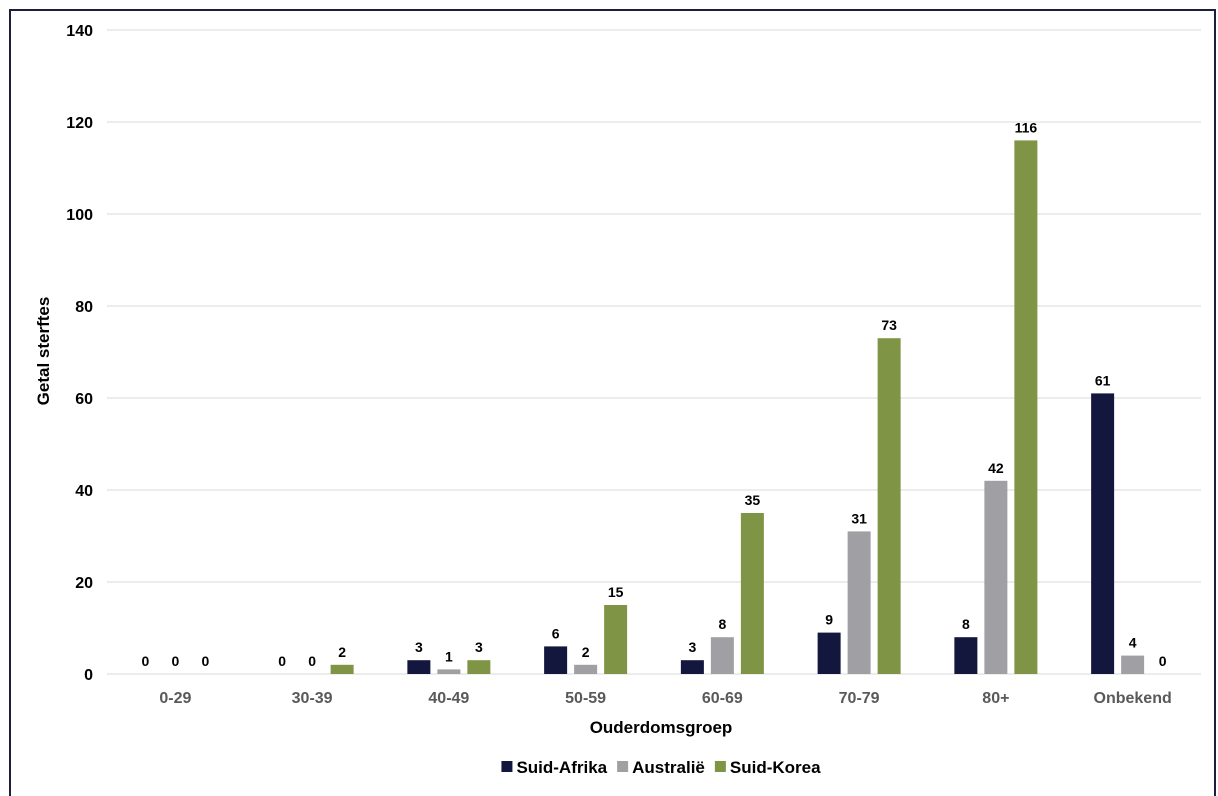  What do you see at coordinates (668, 767) in the screenshot?
I see `legend-label: Australië` at bounding box center [668, 767].